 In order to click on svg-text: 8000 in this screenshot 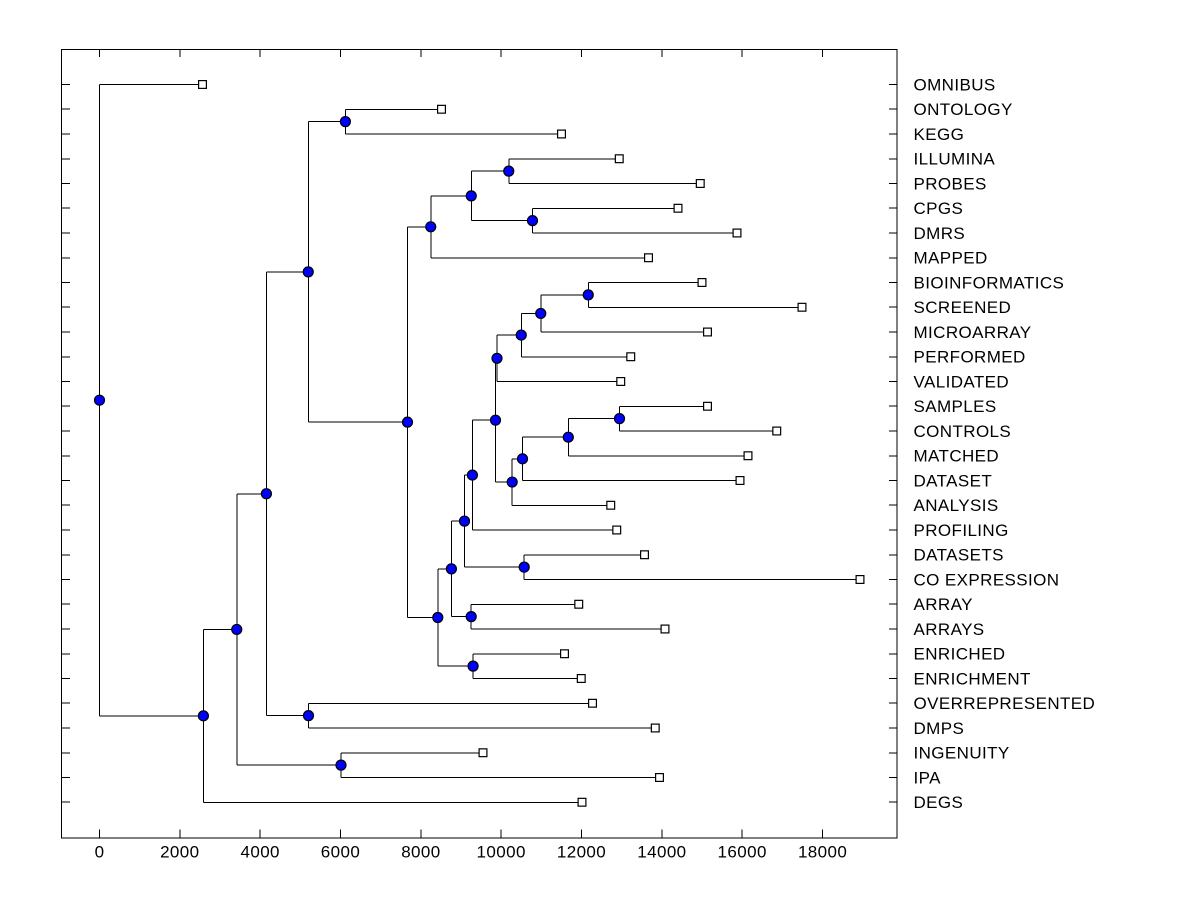, I will do `click(420, 852)`.